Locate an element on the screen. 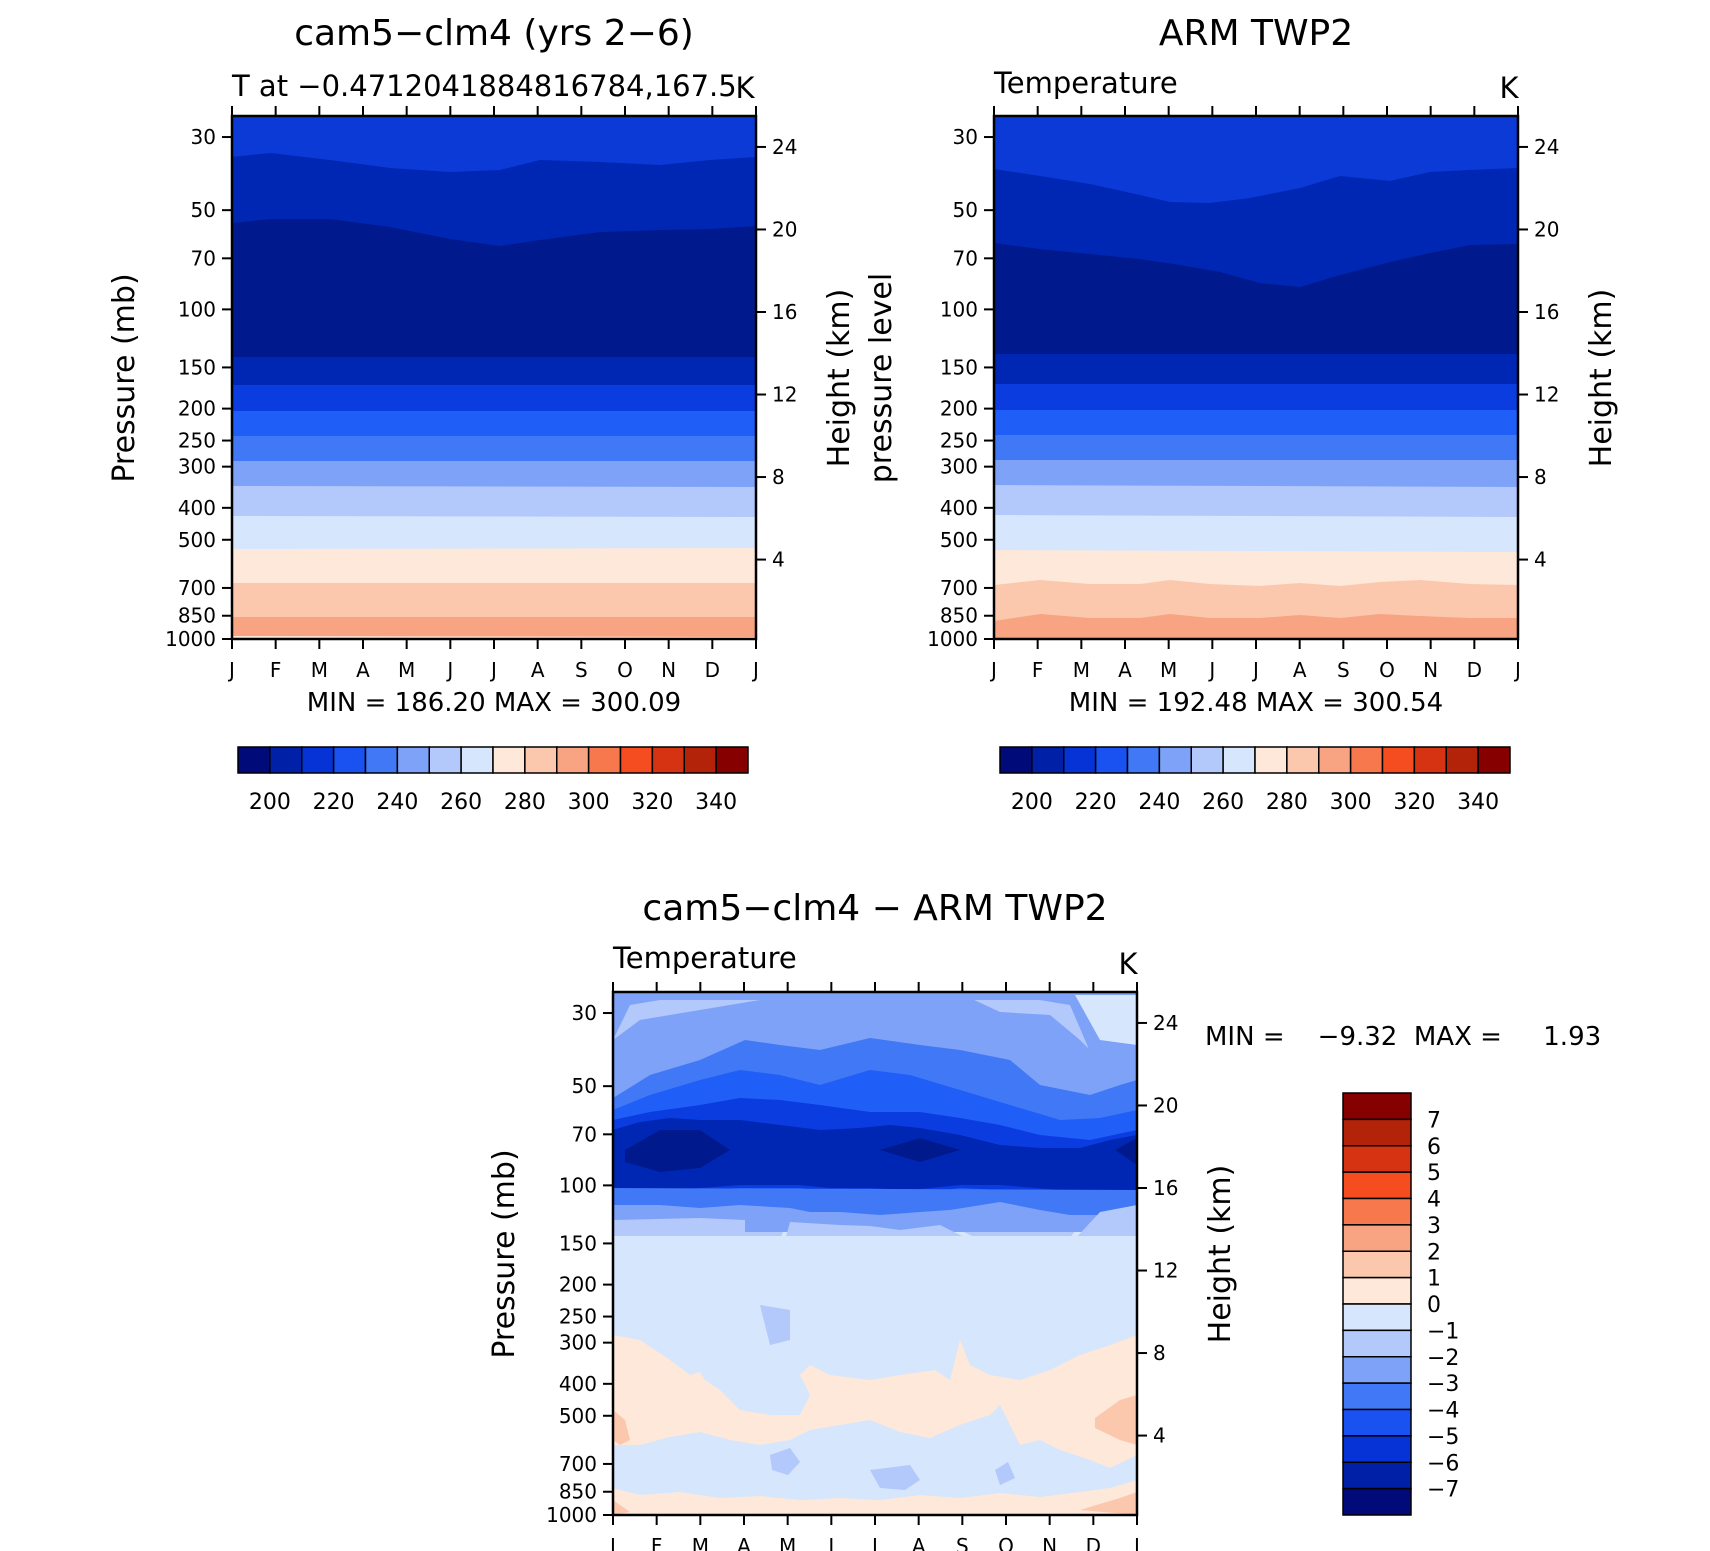 Image resolution: width=1710 pixels, height=1551 pixels. month-tick-label: F is located at coordinates (657, 1542).